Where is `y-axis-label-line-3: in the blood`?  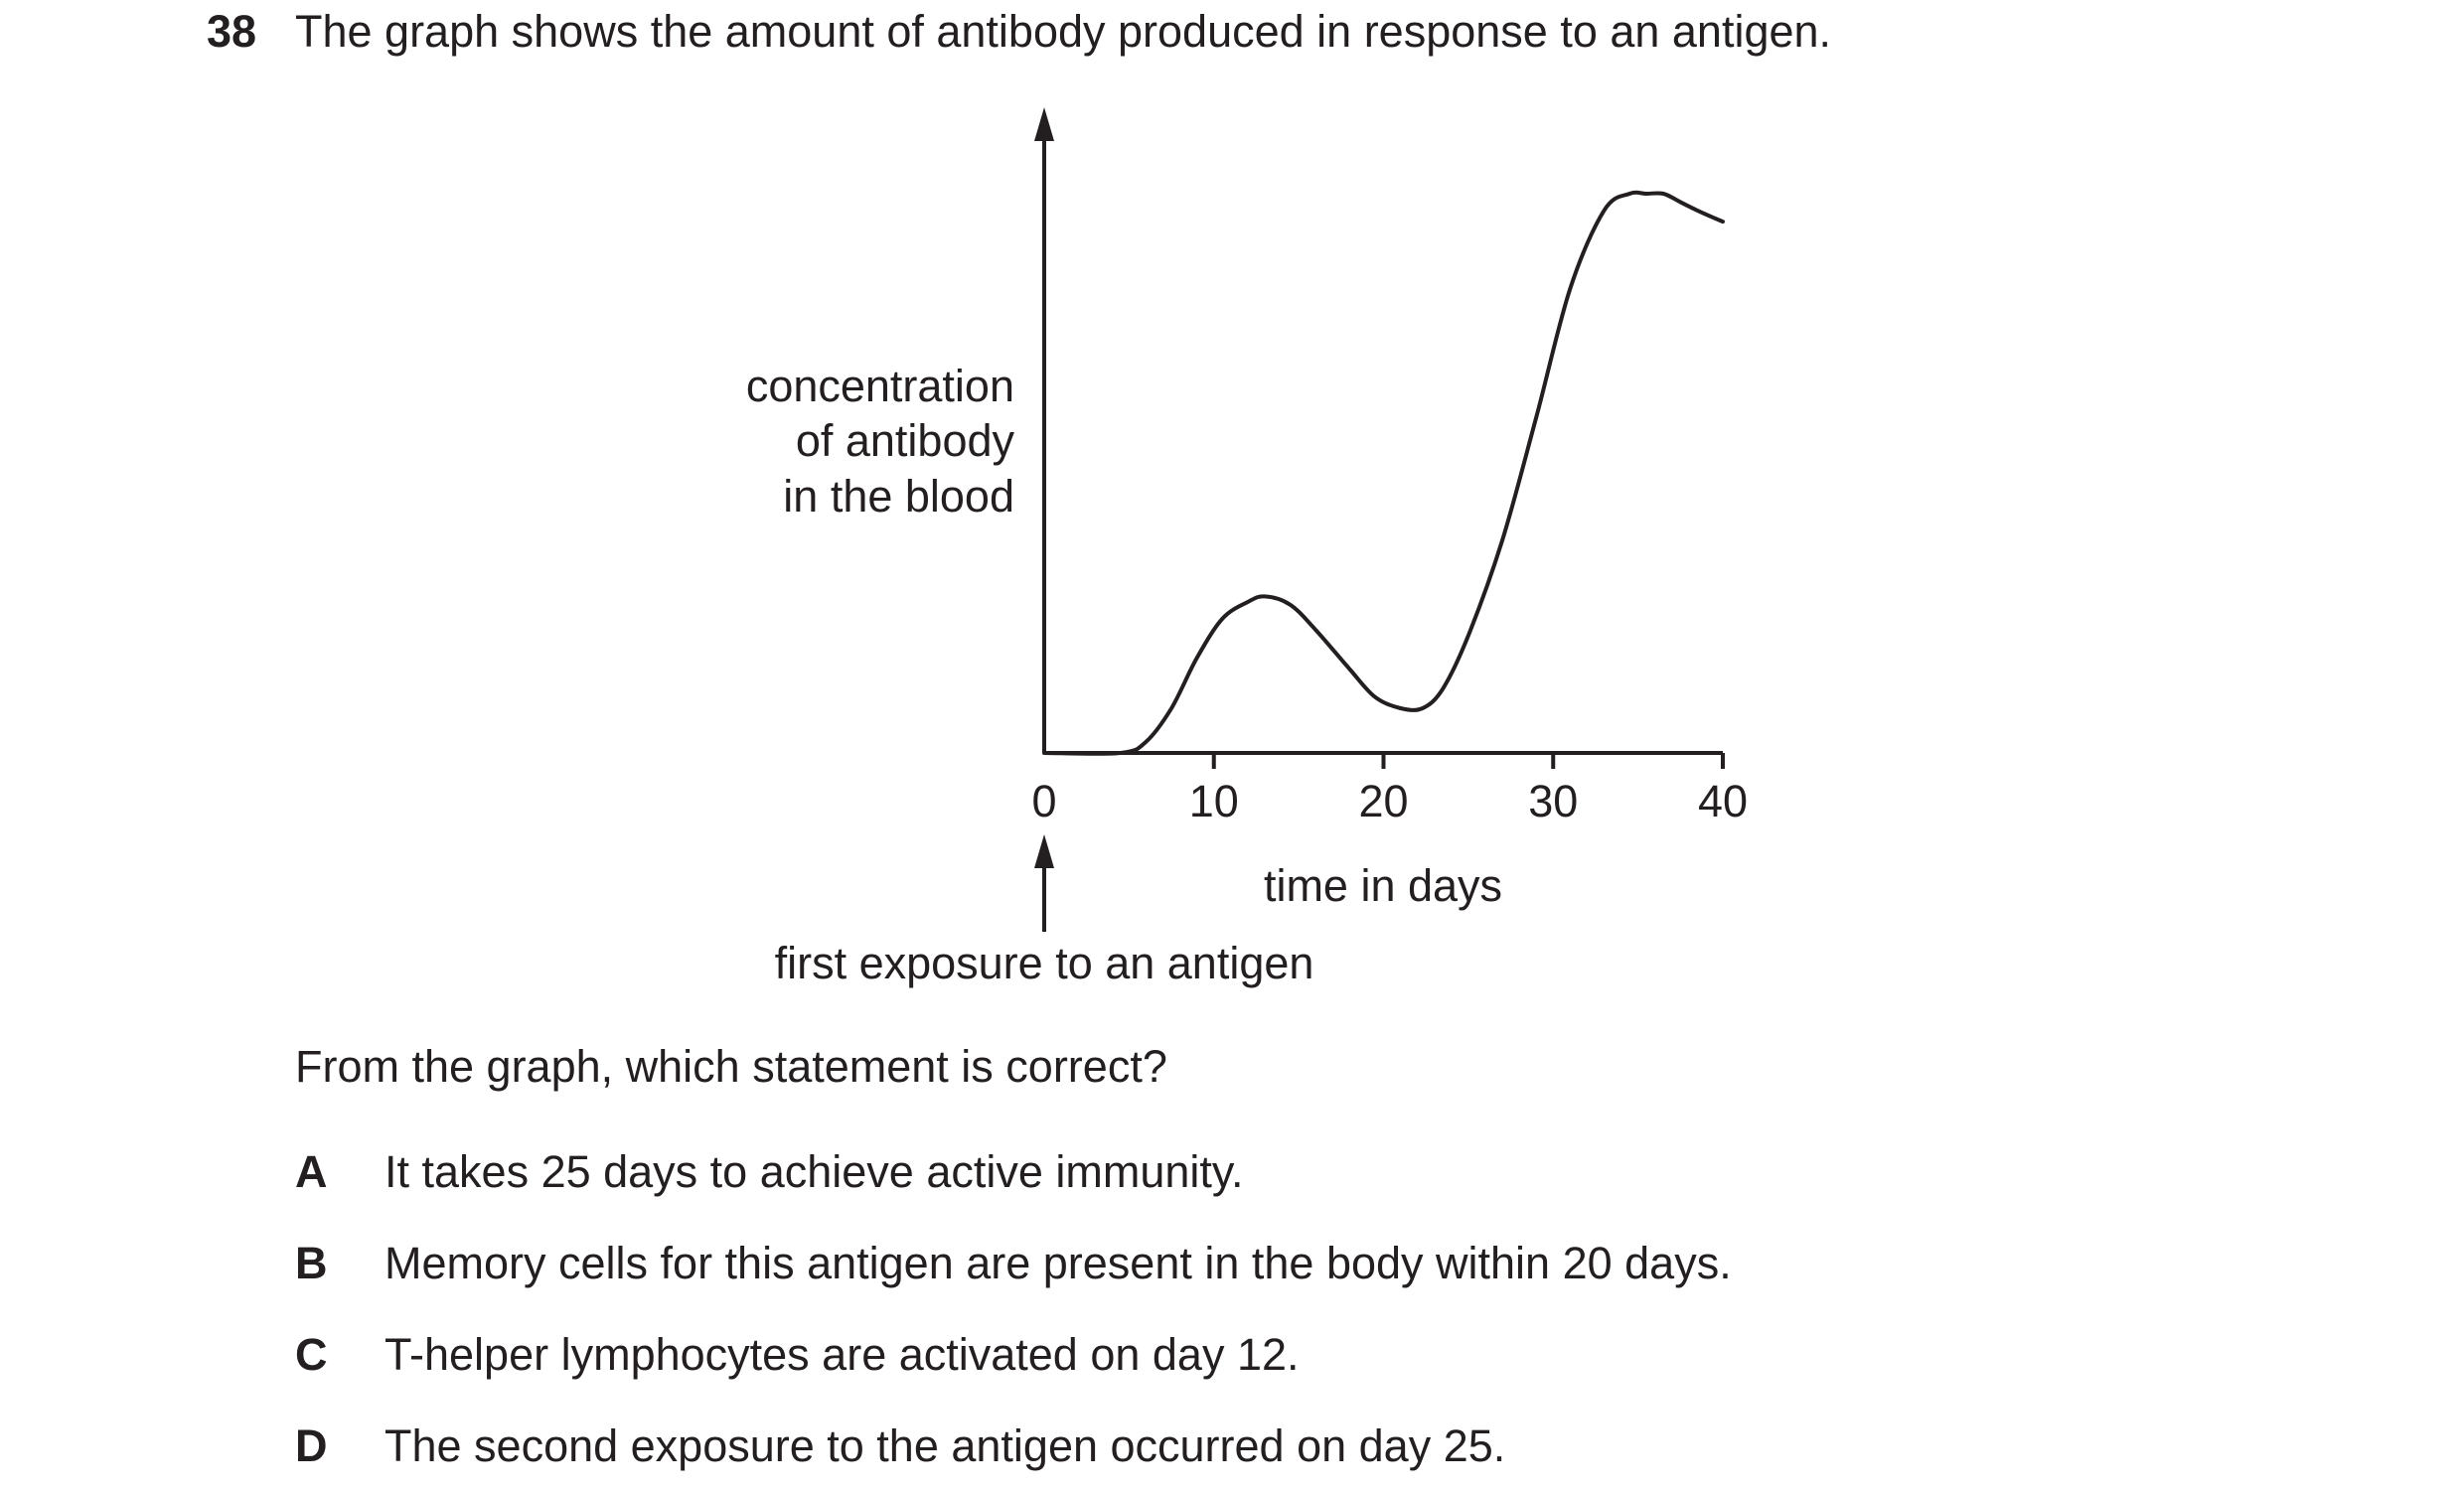 y-axis-label-line-3: in the blood is located at coordinates (898, 496).